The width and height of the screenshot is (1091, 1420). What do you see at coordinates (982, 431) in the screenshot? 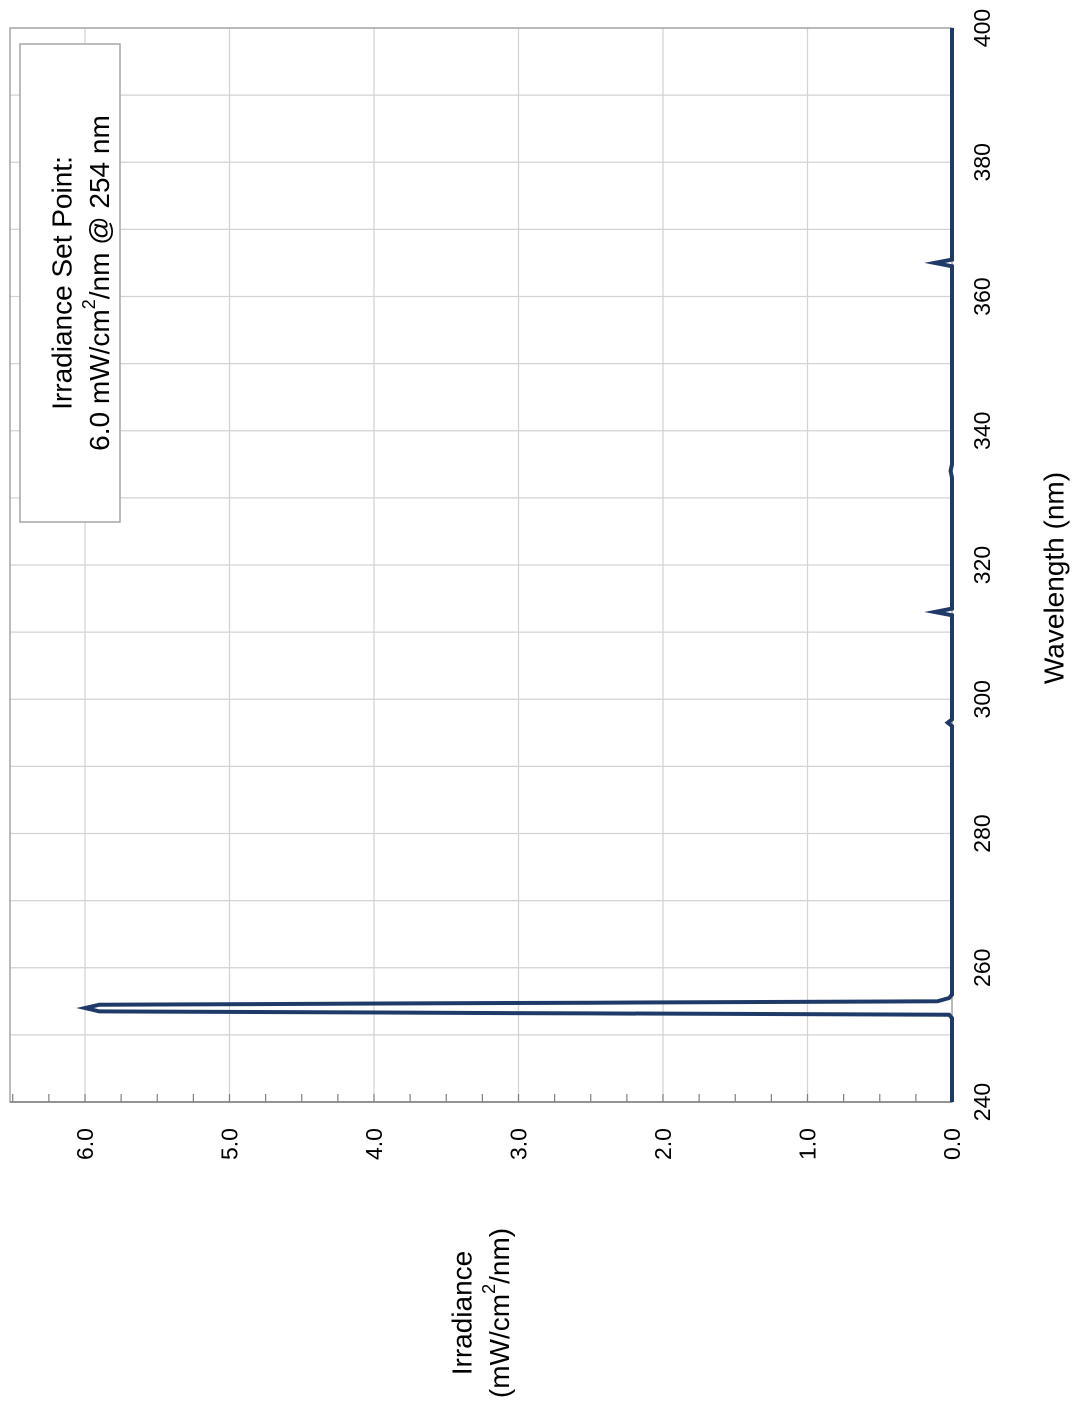
I see `wavelength-tick-label: 340` at bounding box center [982, 431].